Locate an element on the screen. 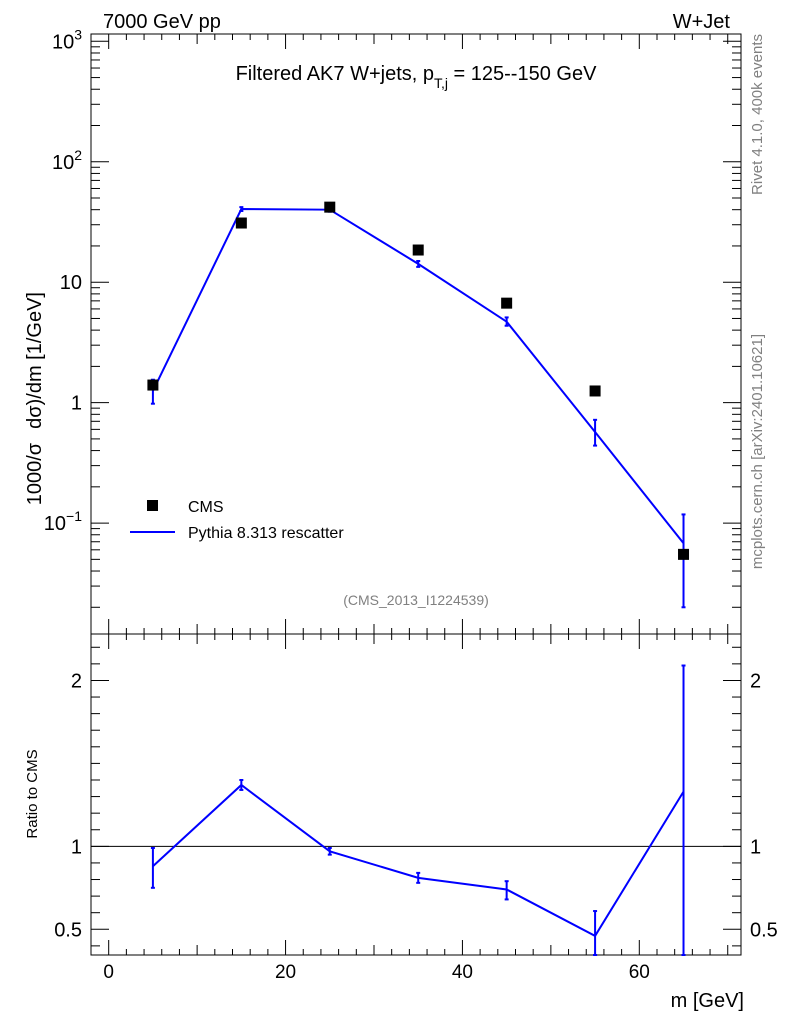  title-suffix: = 125--150 GeV is located at coordinates (522, 74).